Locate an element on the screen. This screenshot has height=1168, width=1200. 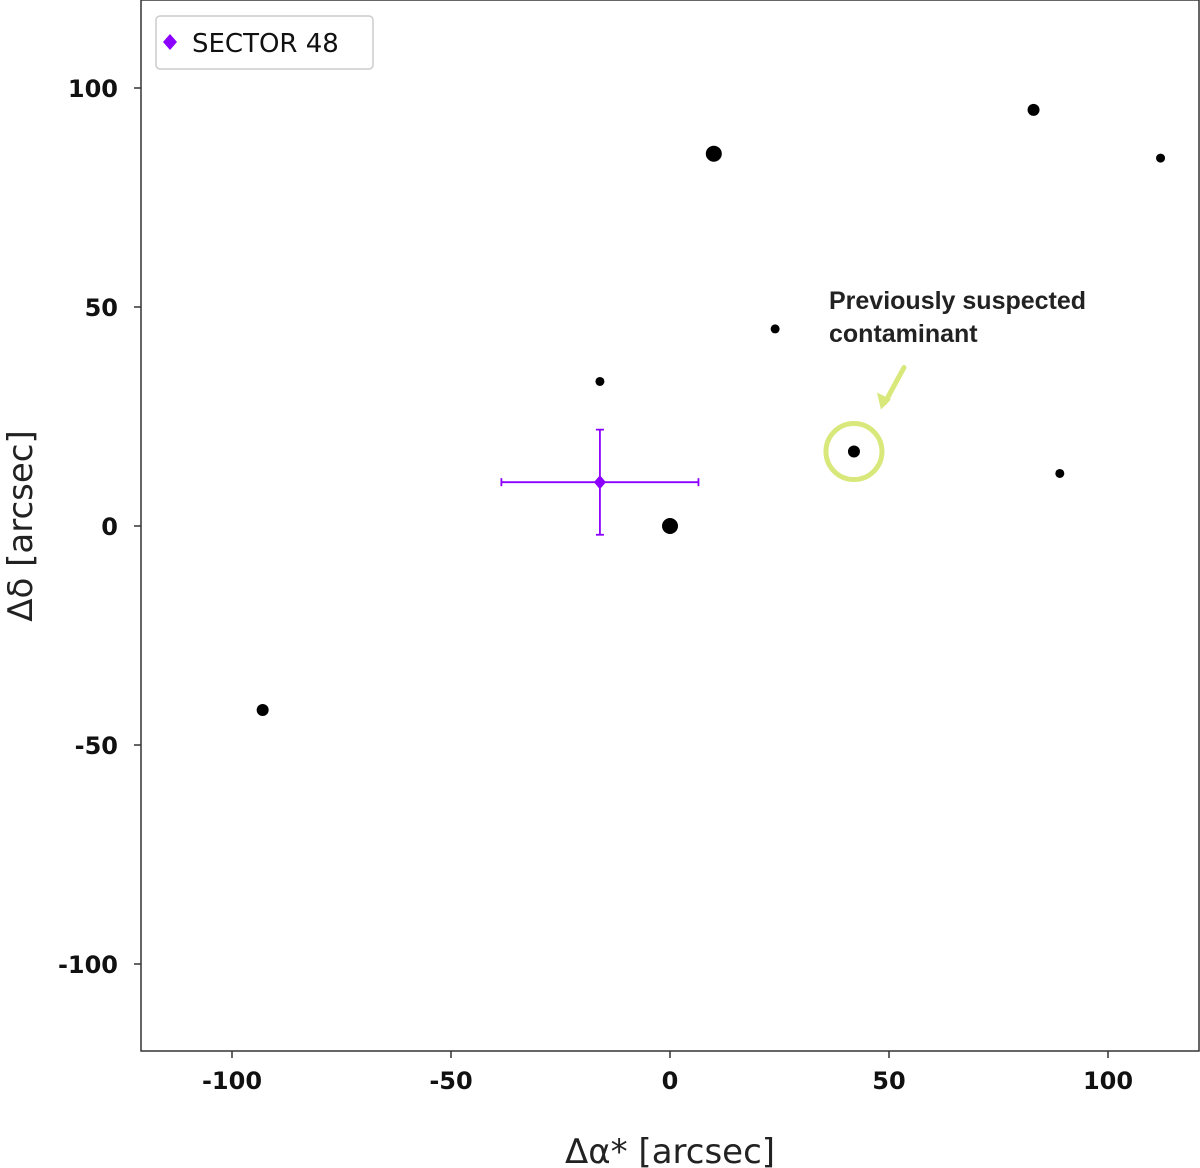
legend-box is located at coordinates (264, 42).